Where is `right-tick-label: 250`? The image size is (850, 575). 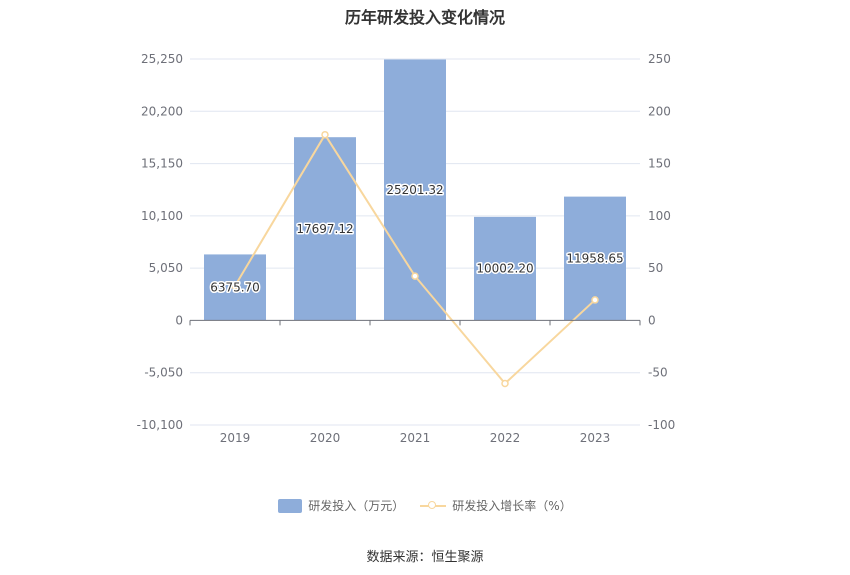
right-tick-label: 250 is located at coordinates (659, 59).